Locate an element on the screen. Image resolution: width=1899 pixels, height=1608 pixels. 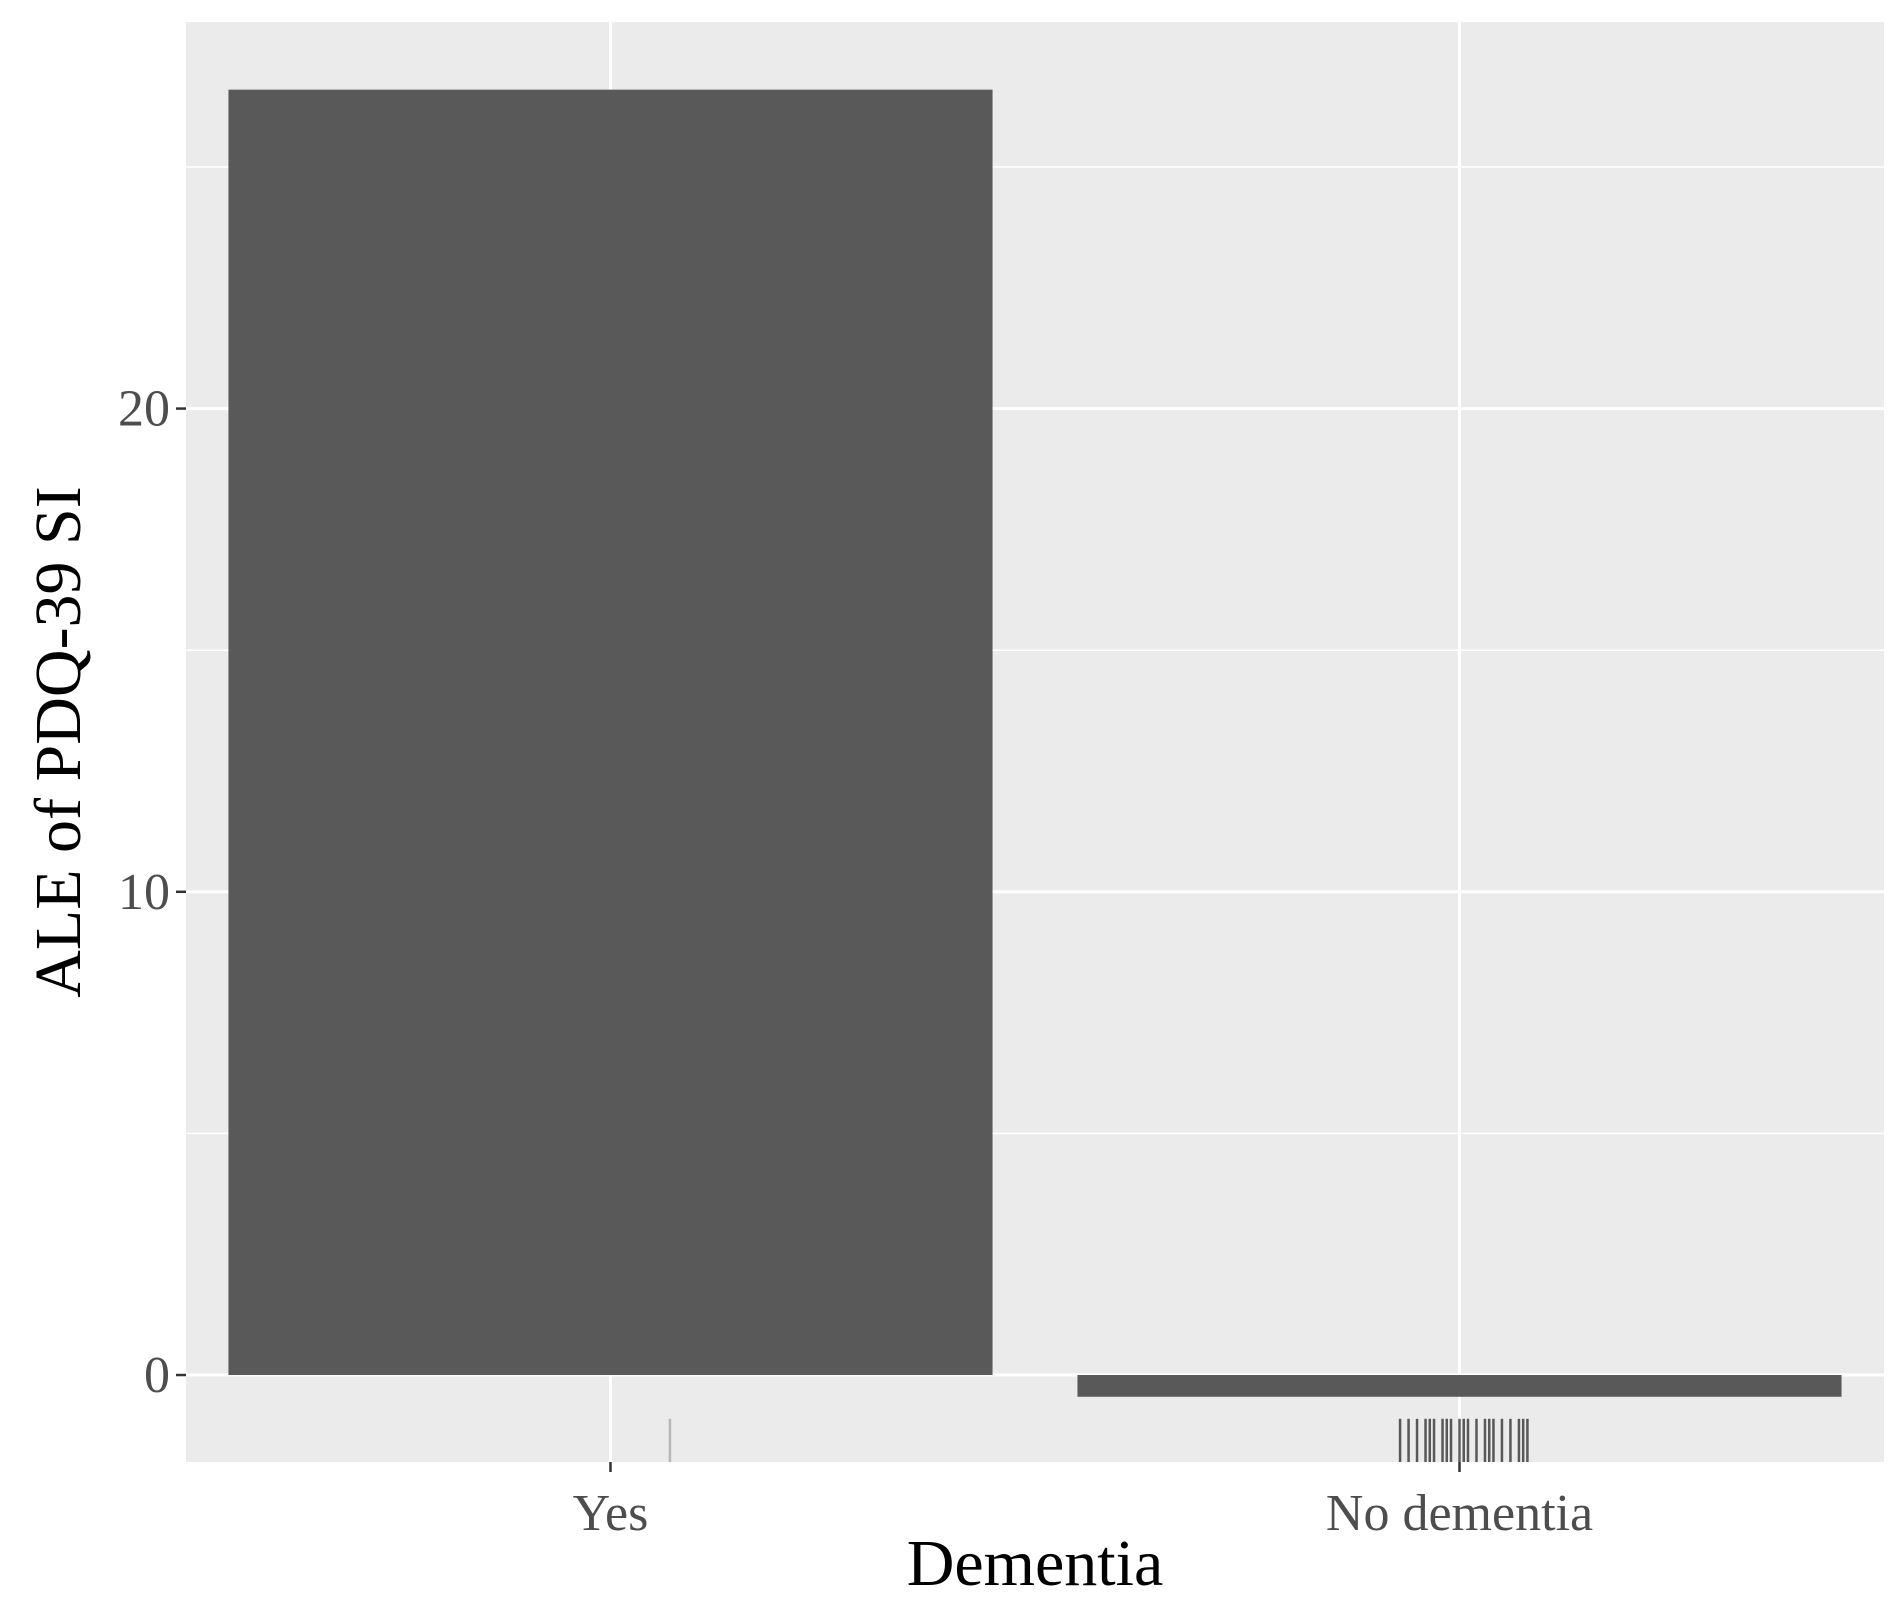
bar-no-dementia is located at coordinates (1459, 1386).